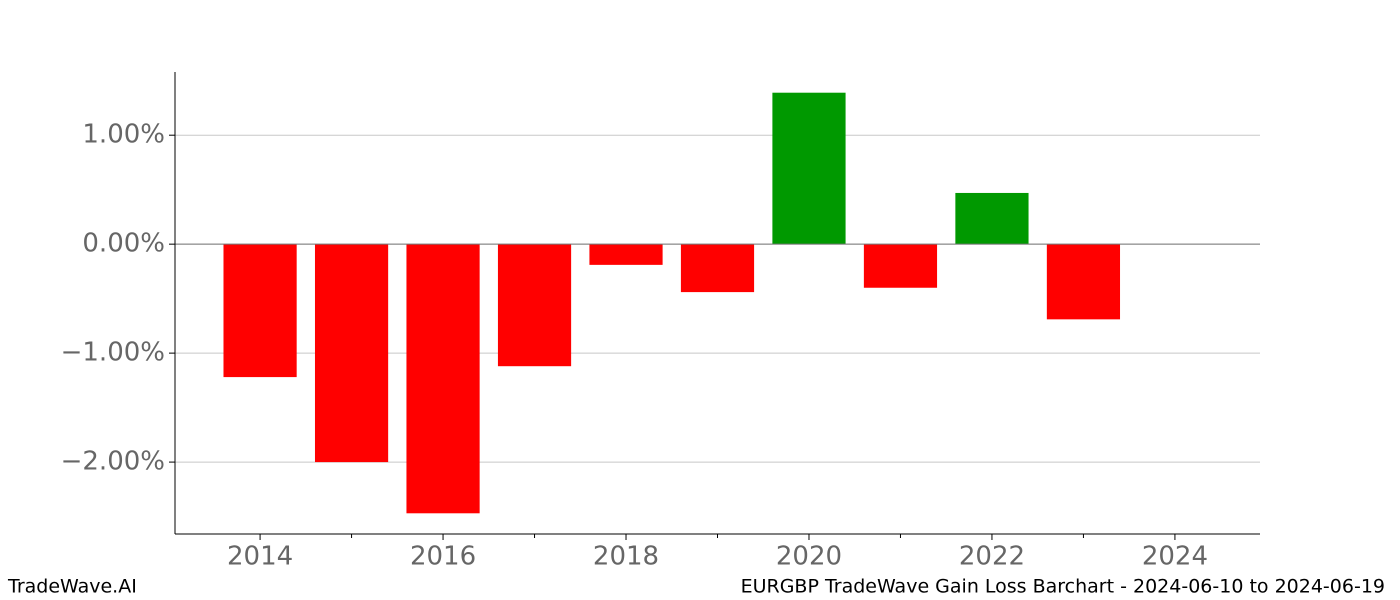  Describe the element at coordinates (809, 557) in the screenshot. I see `x-tick-label: 2020` at that location.